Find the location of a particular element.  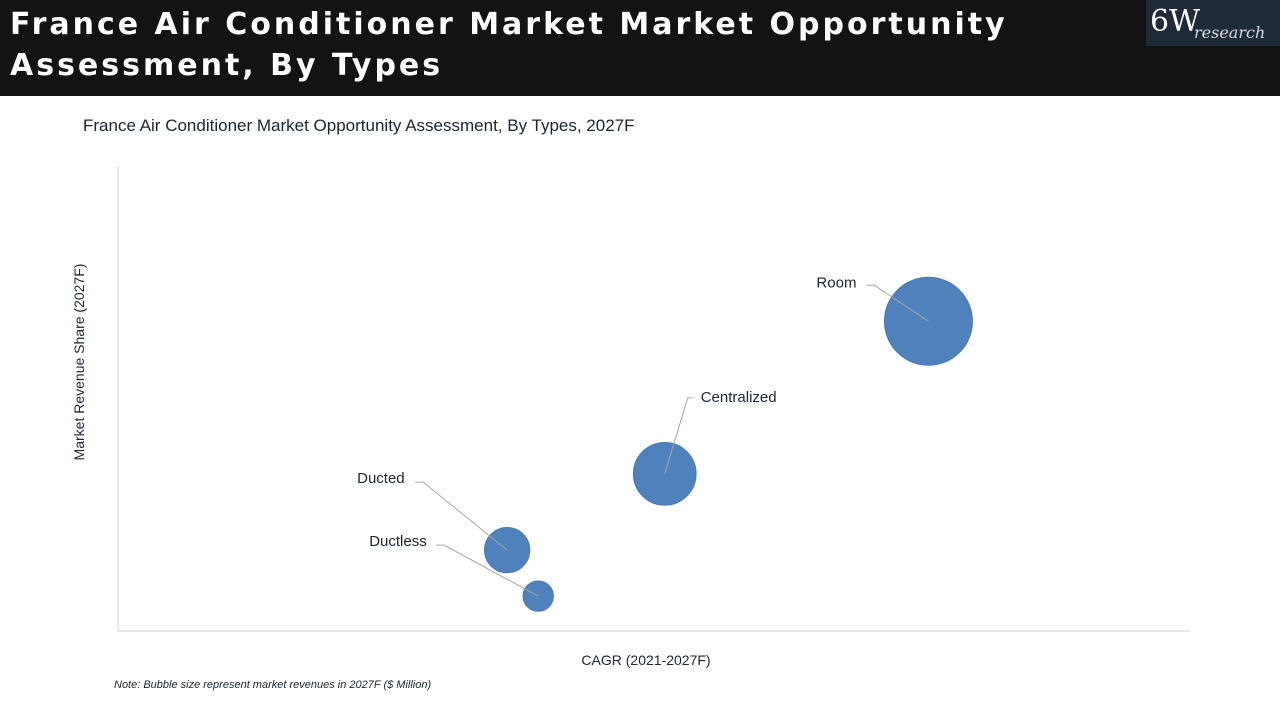

bubble-label-ductless: Ductless is located at coordinates (398, 541).